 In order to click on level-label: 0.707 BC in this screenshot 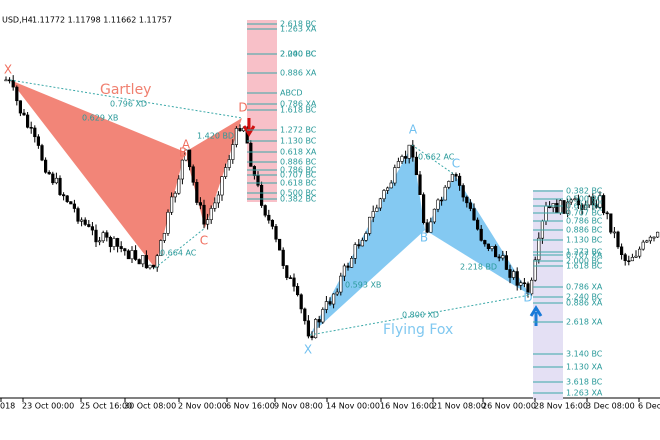, I will do `click(298, 175)`.